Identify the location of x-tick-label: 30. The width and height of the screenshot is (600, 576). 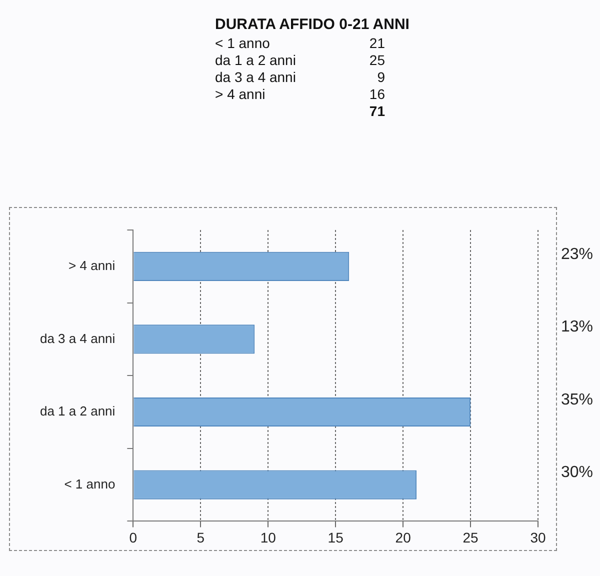
(538, 537).